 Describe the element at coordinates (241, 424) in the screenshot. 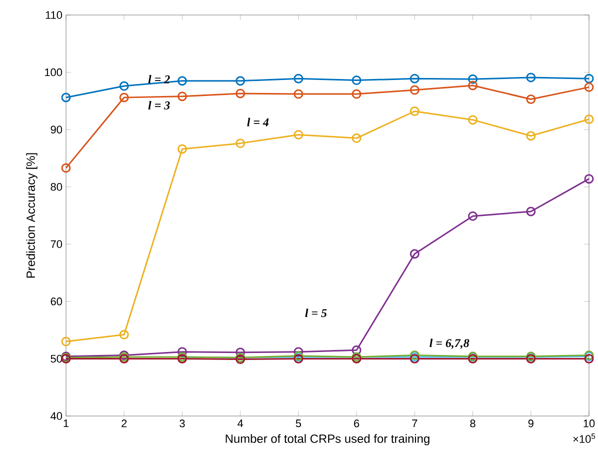

I see `x-tick-label: 4` at that location.